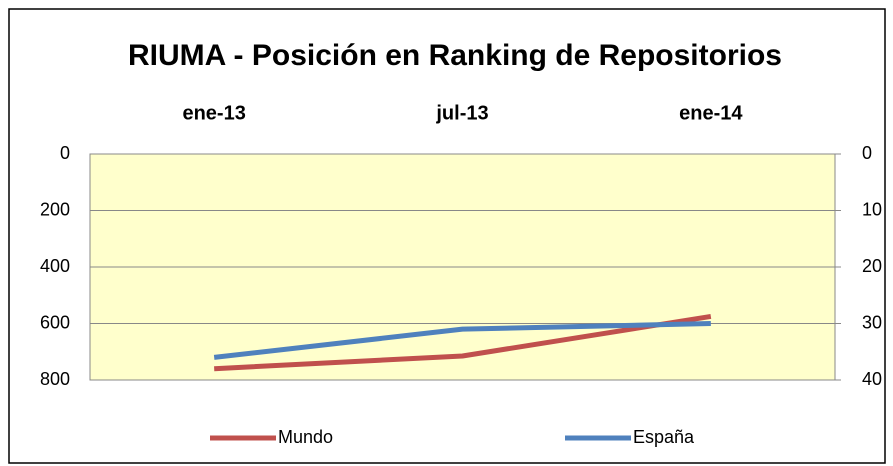 Image resolution: width=893 pixels, height=466 pixels. Describe the element at coordinates (55, 209) in the screenshot. I see `y-tick-label: 200` at that location.